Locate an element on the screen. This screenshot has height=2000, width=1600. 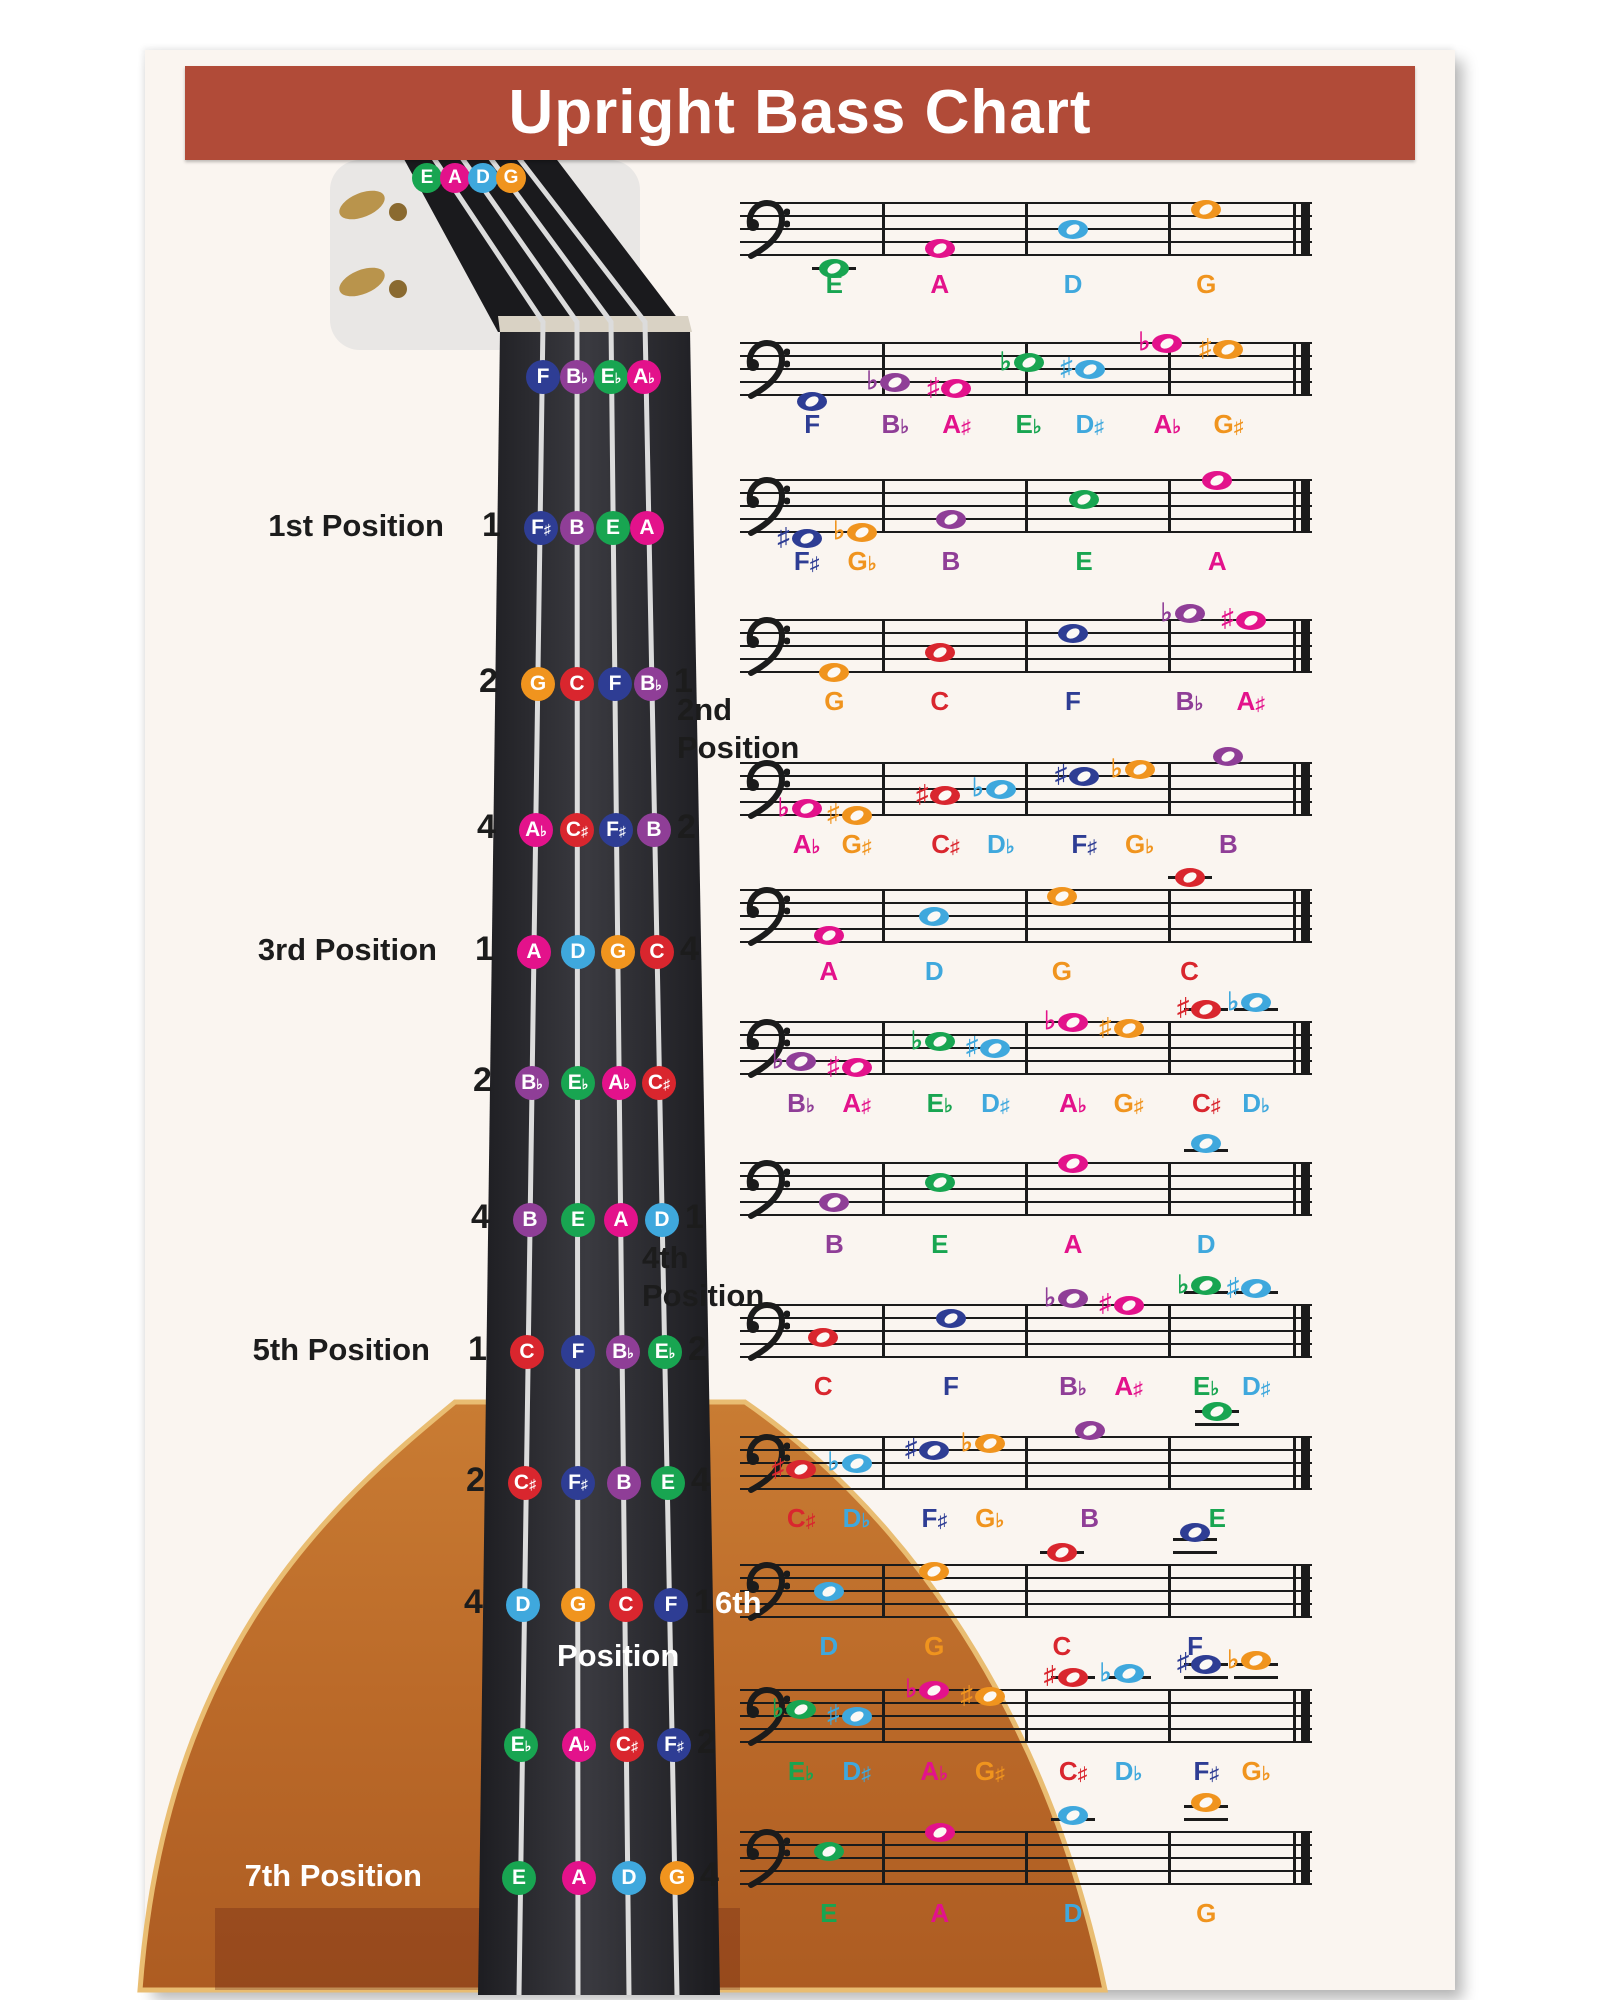
note-label: F♯ is located at coordinates (1206, 1771).